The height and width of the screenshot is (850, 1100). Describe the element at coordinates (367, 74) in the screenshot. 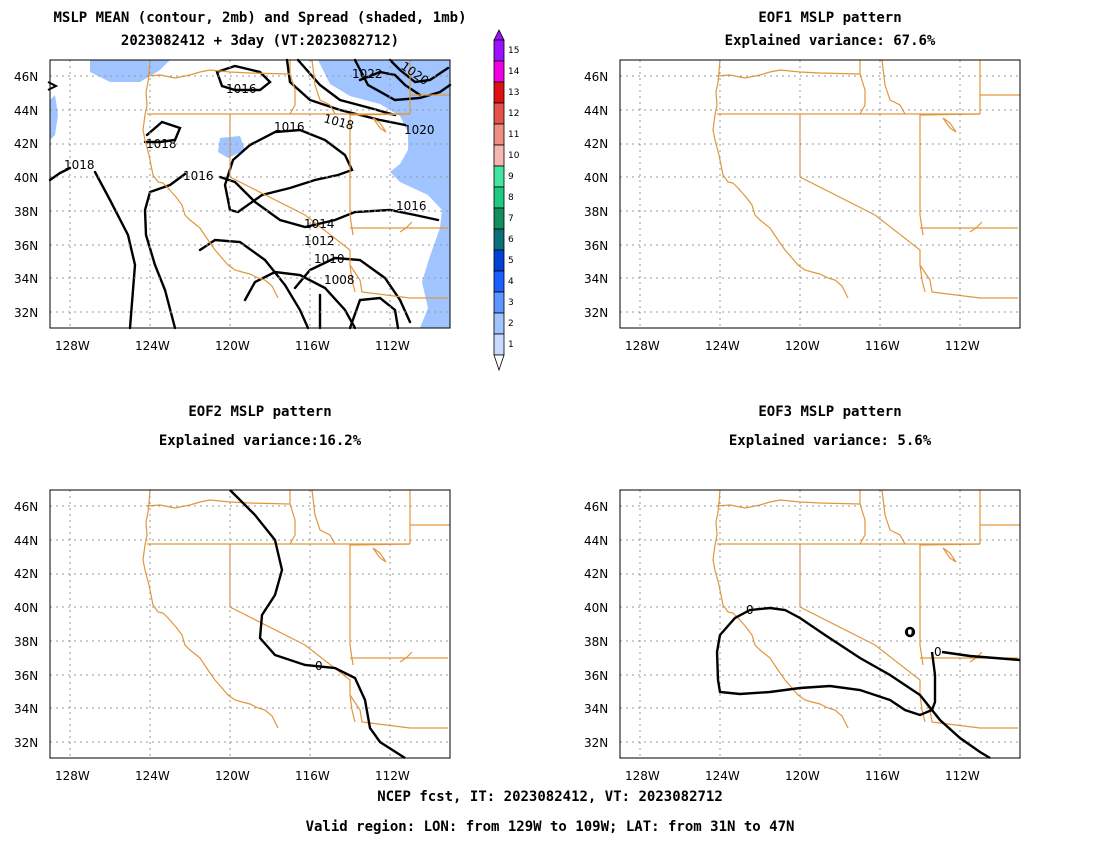

I see `contour-label: 1022` at that location.